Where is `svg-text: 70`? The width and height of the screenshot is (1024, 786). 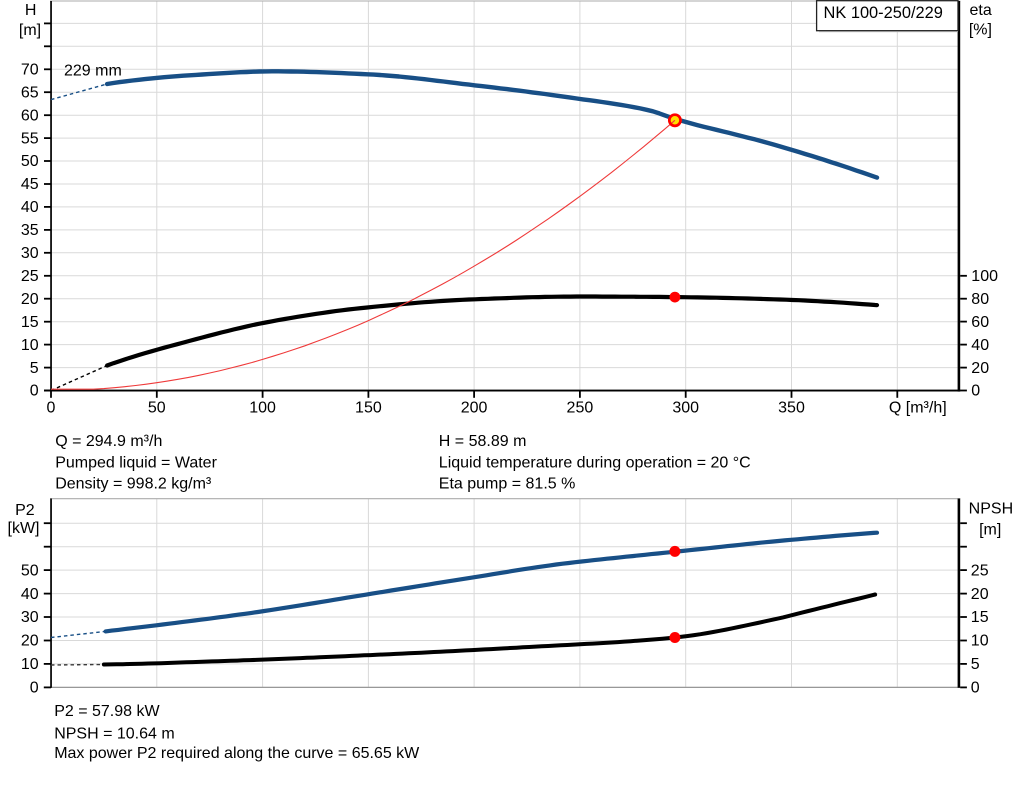 svg-text: 70 is located at coordinates (30, 70).